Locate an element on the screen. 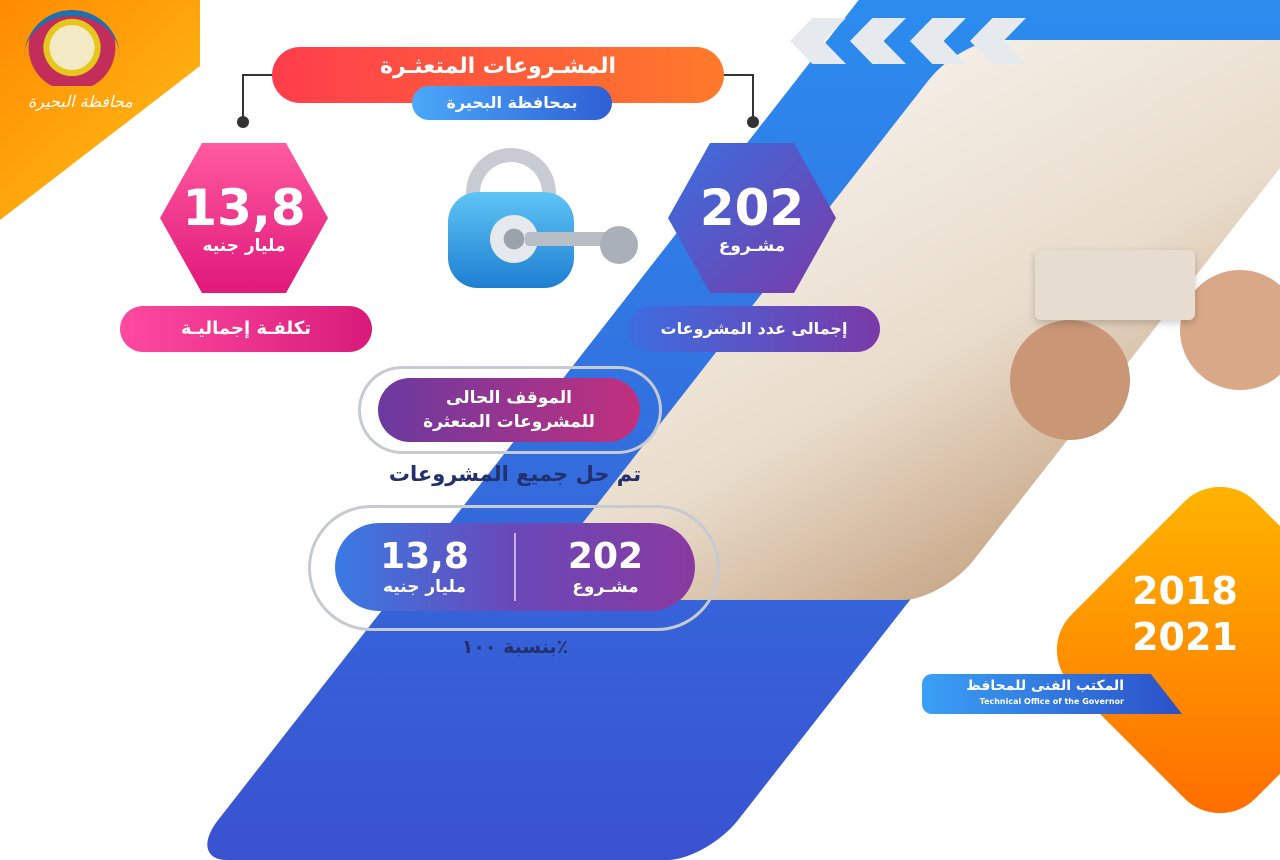  puzzle-pieces-image is located at coordinates (1115, 285).